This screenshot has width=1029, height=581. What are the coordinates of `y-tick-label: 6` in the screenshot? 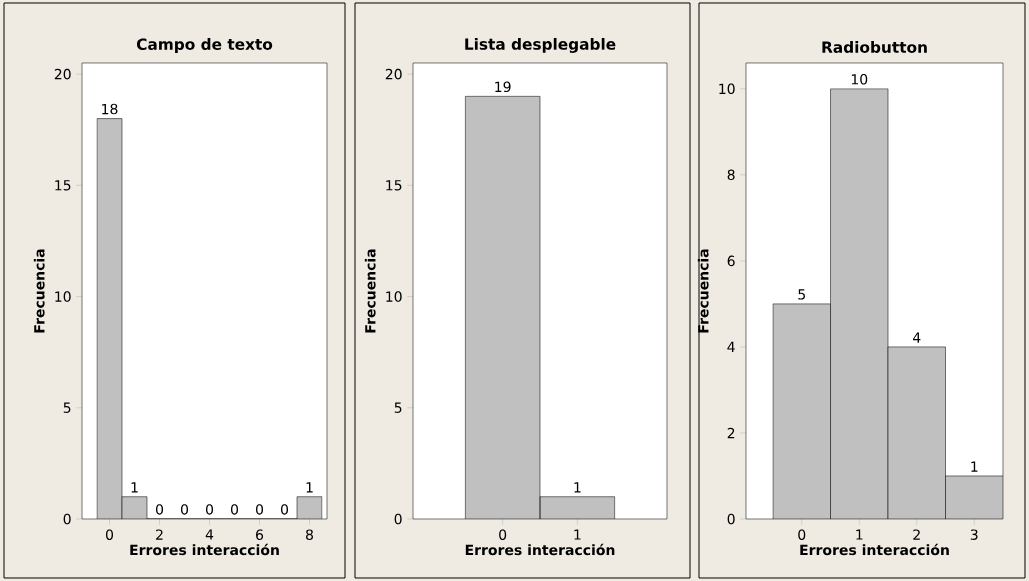 It's located at (731, 261).